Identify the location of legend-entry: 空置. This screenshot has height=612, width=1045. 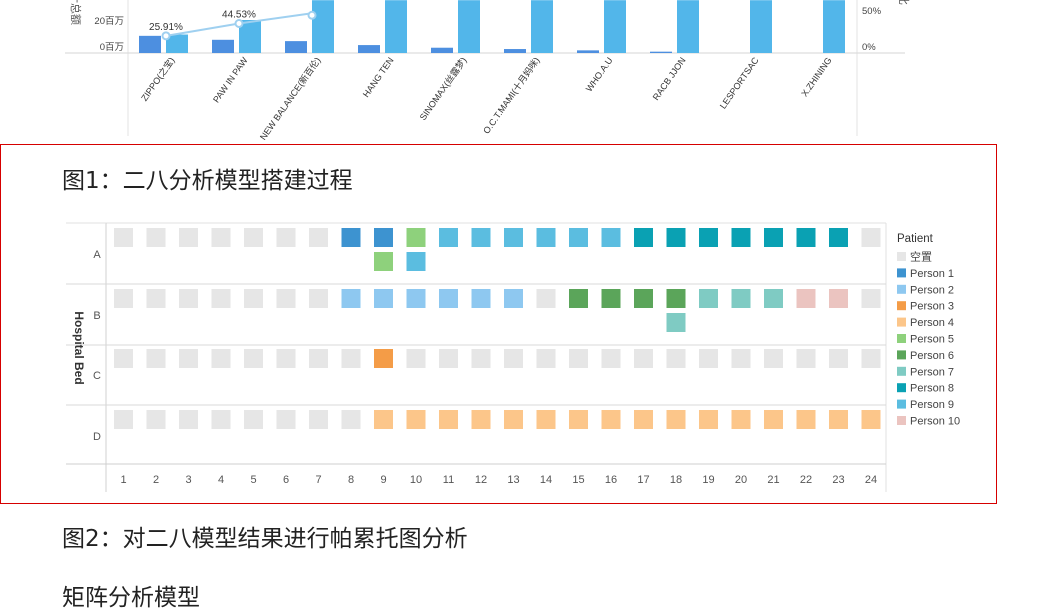
(921, 257).